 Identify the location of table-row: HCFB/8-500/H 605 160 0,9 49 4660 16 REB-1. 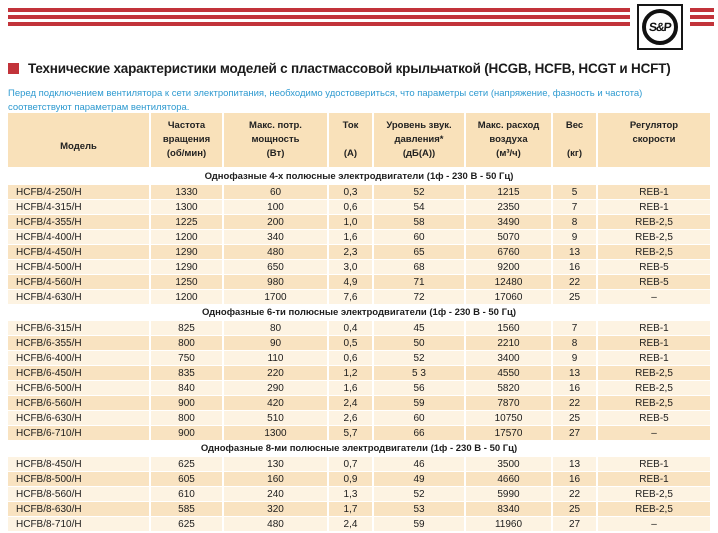
(359, 479).